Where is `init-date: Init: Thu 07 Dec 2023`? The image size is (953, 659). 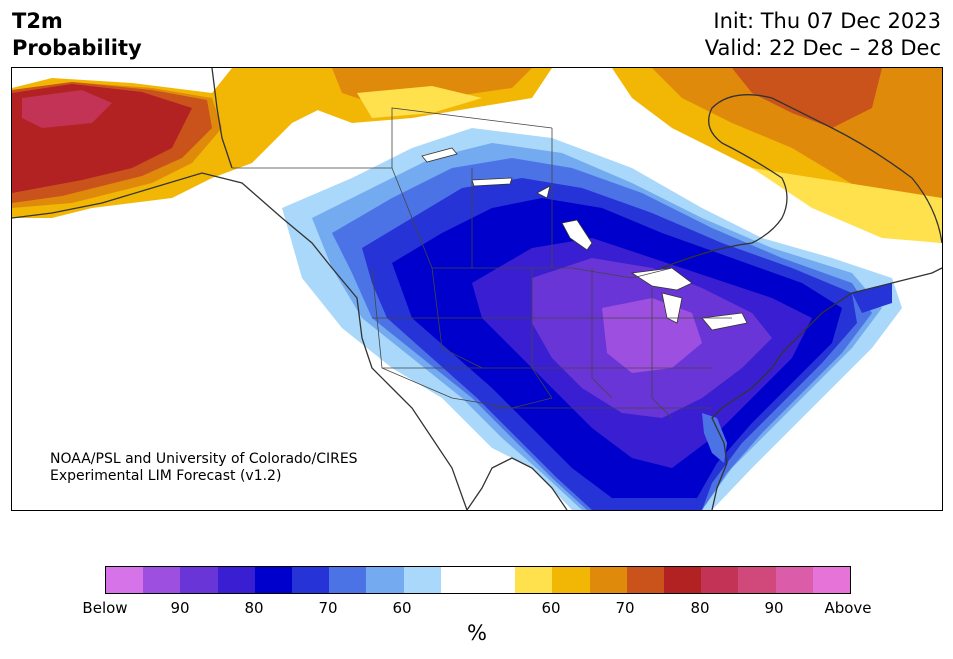
init-date: Init: Thu 07 Dec 2023 is located at coordinates (827, 21).